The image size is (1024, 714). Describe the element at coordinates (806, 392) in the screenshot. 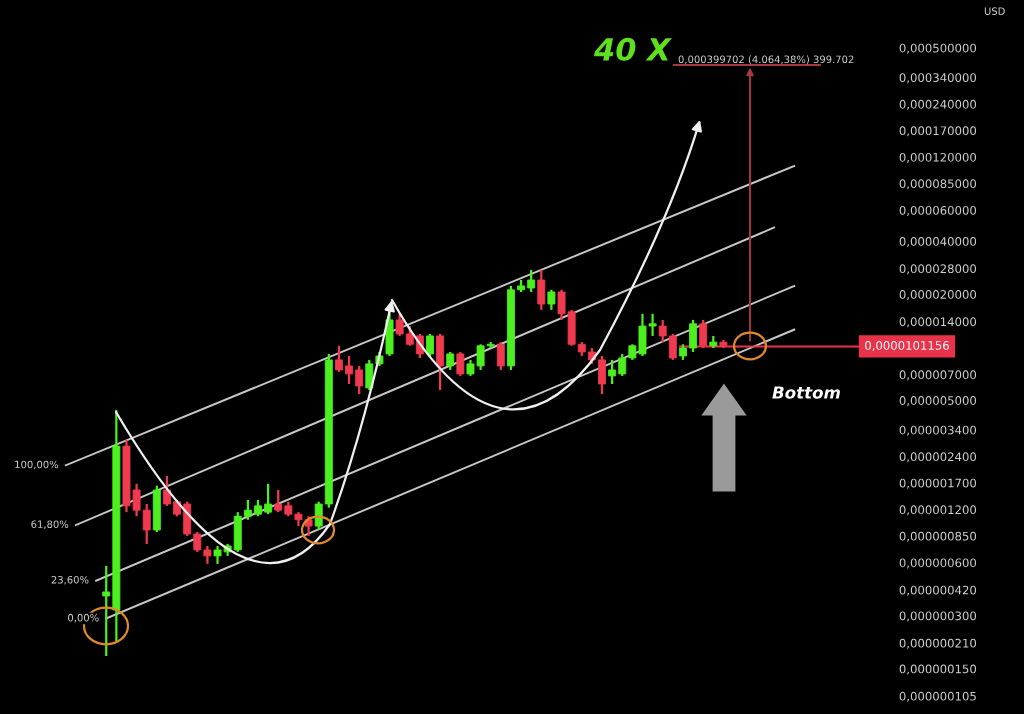

I see `annotation: Bottom` at that location.